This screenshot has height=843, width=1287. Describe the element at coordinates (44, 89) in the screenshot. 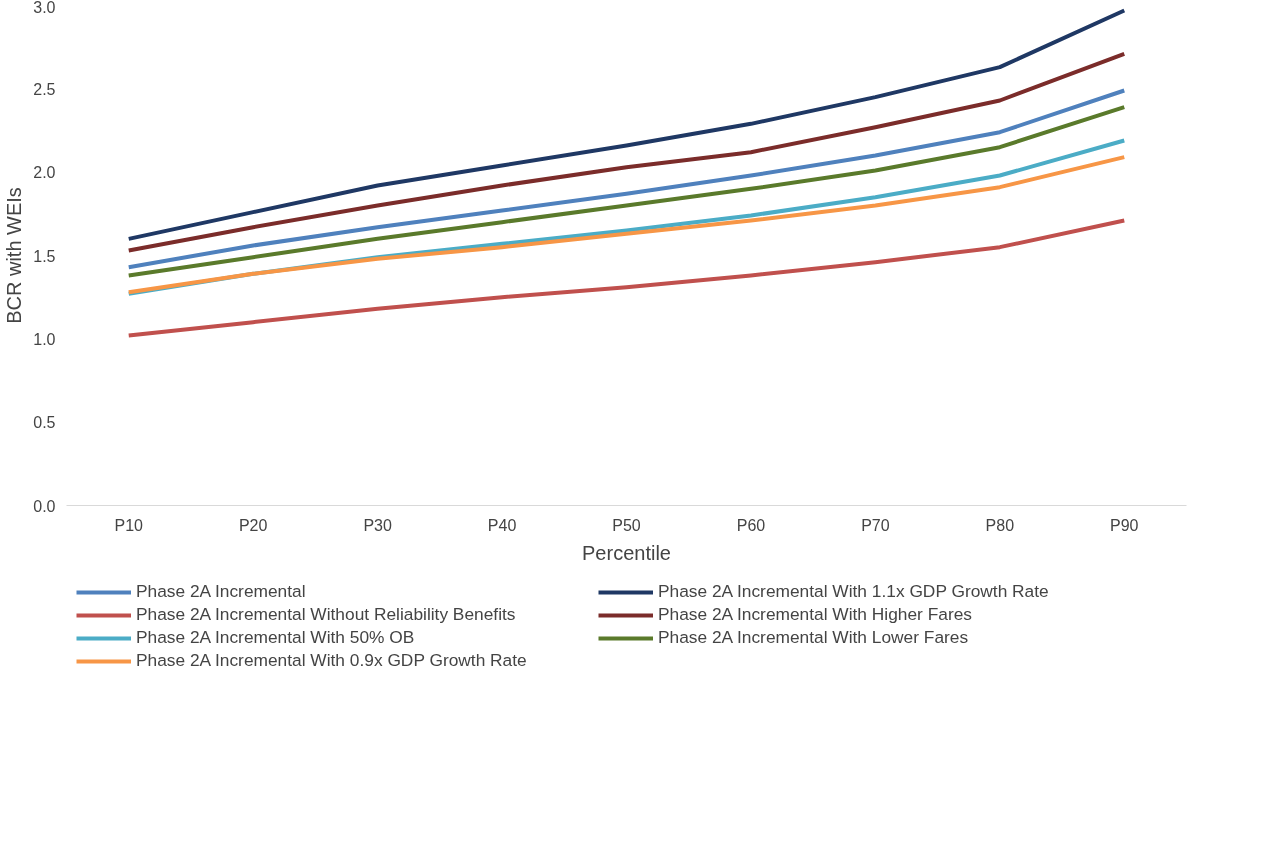

I see `y-tick-label: 2.5` at that location.